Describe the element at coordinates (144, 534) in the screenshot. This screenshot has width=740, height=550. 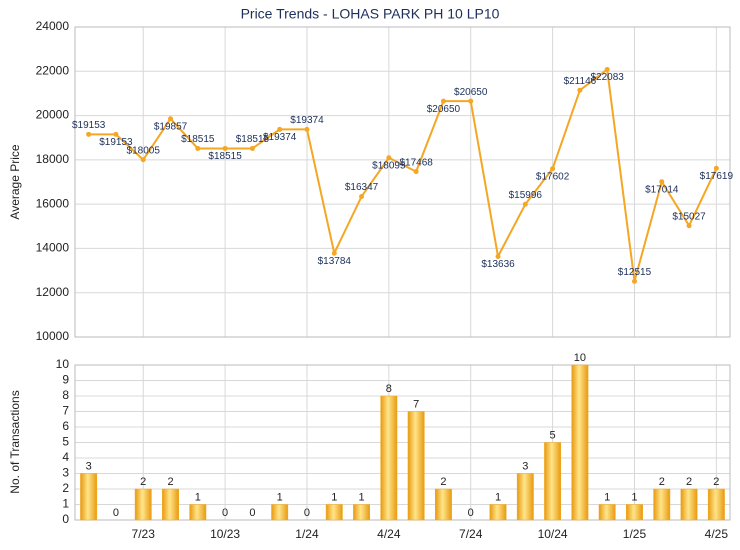
I see `x-tick-label: 7/23` at that location.